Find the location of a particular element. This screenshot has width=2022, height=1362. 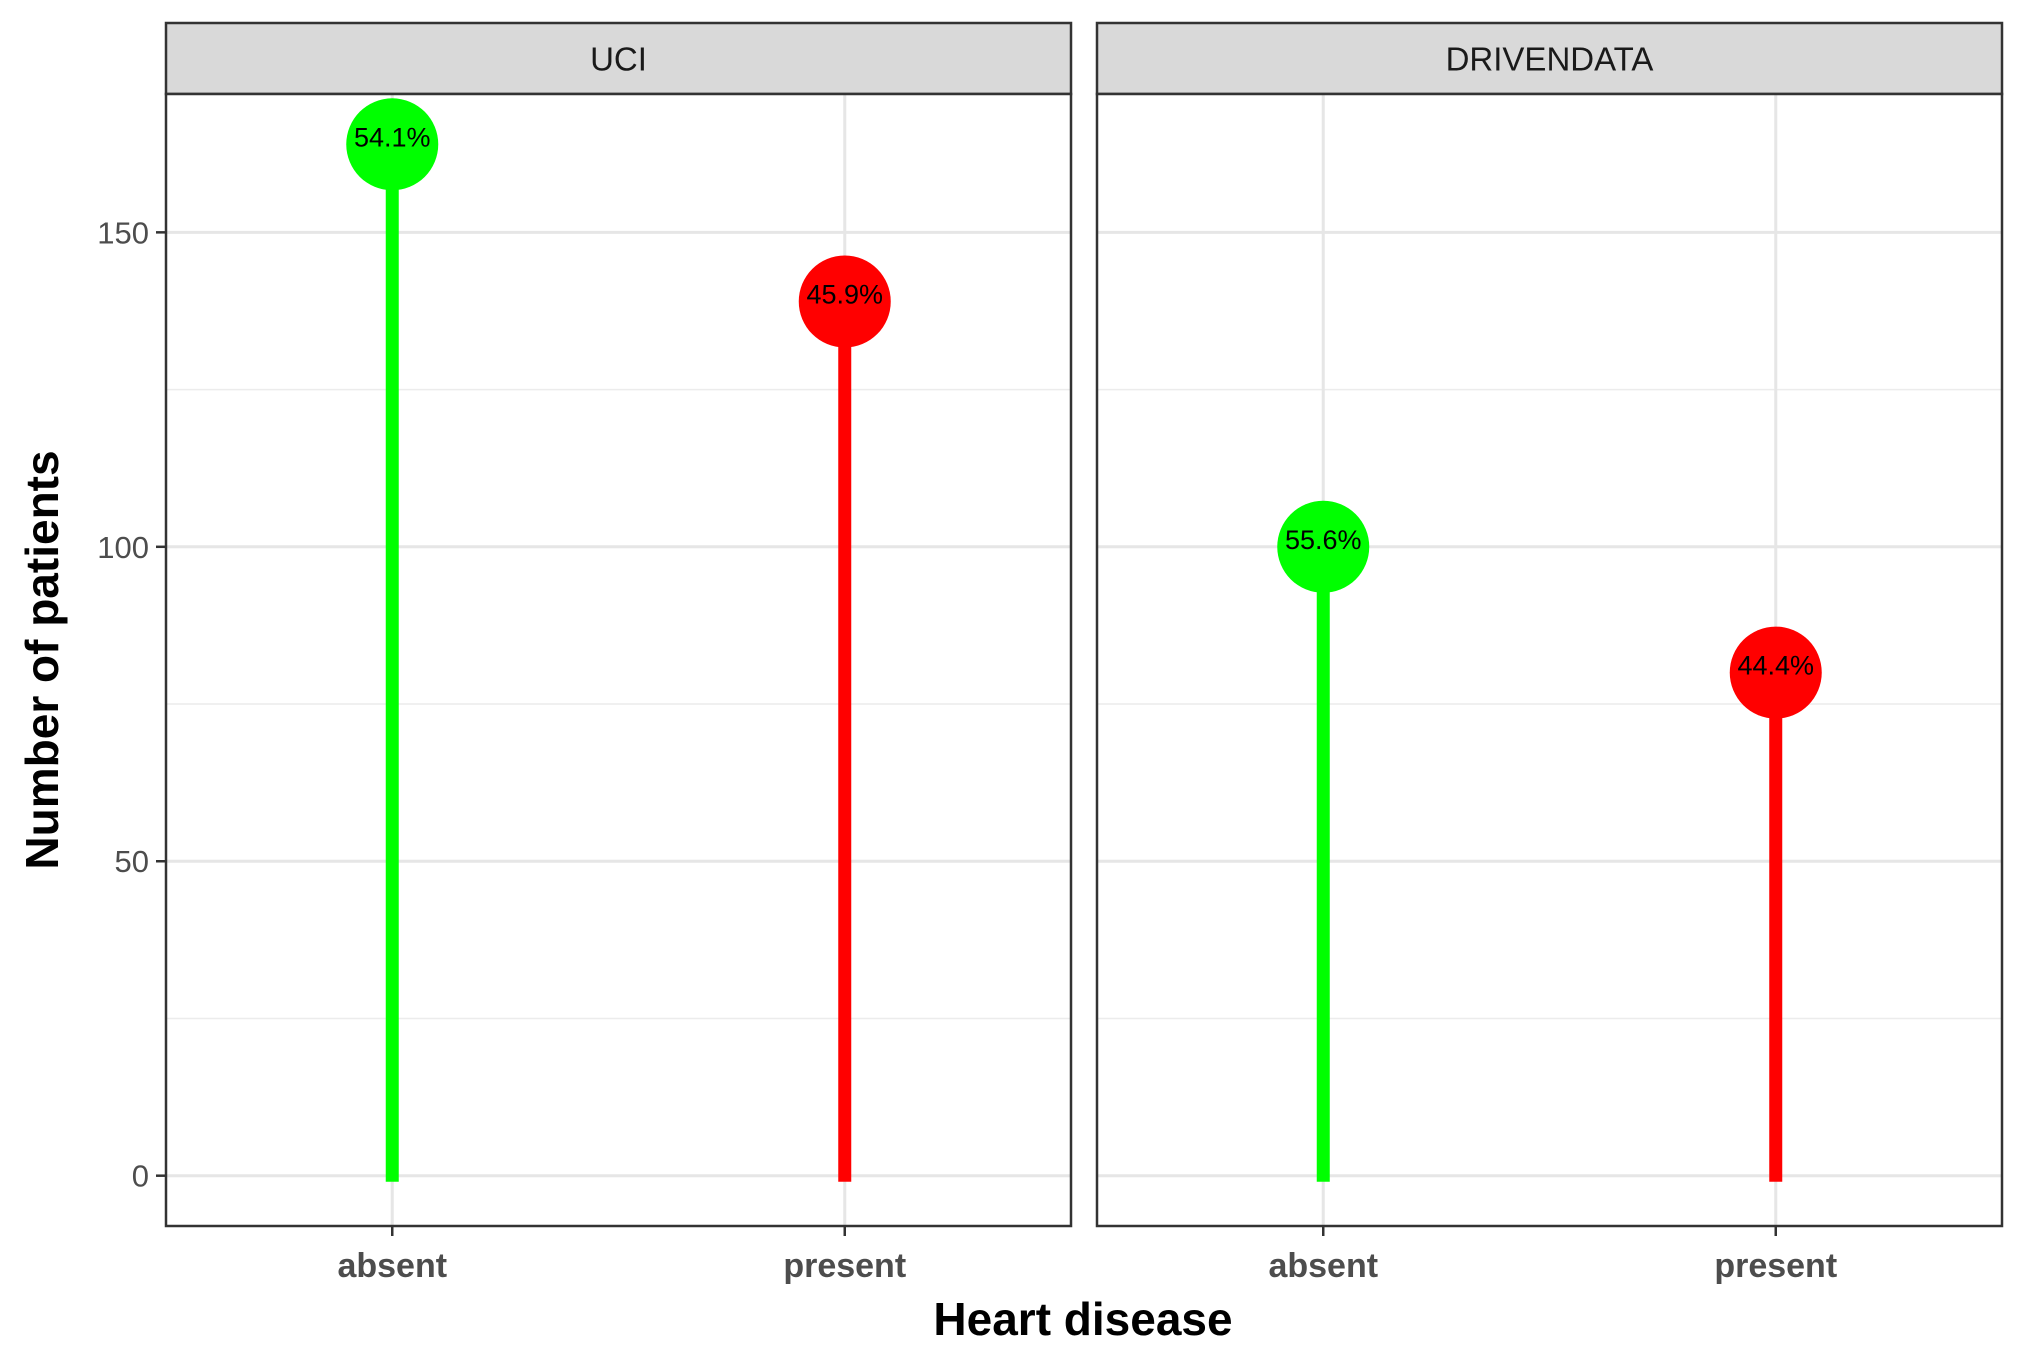

data-label-absent: 54.1% is located at coordinates (392, 137).